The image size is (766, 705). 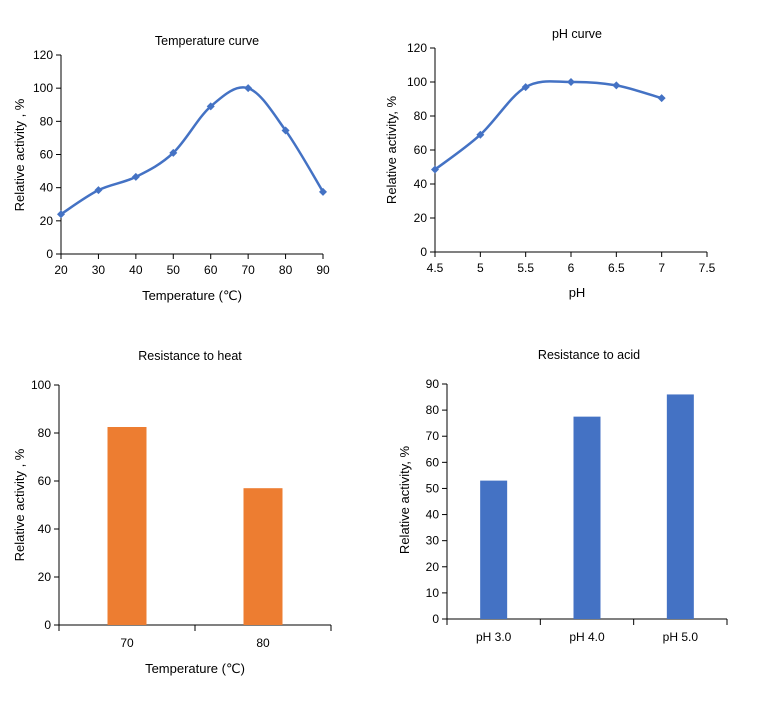 What do you see at coordinates (433, 384) in the screenshot?
I see `y-tick-label: 90` at bounding box center [433, 384].